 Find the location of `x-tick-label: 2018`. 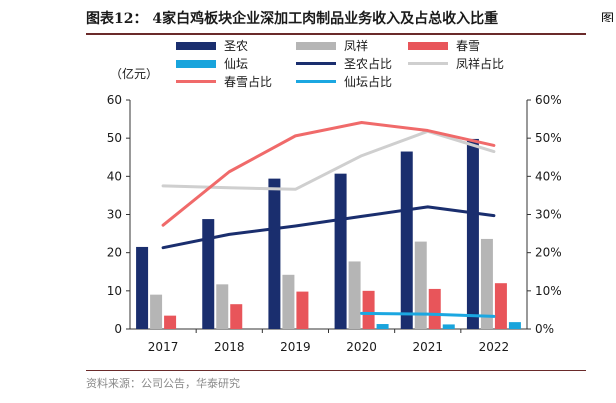

x-tick-label: 2018 is located at coordinates (229, 347).